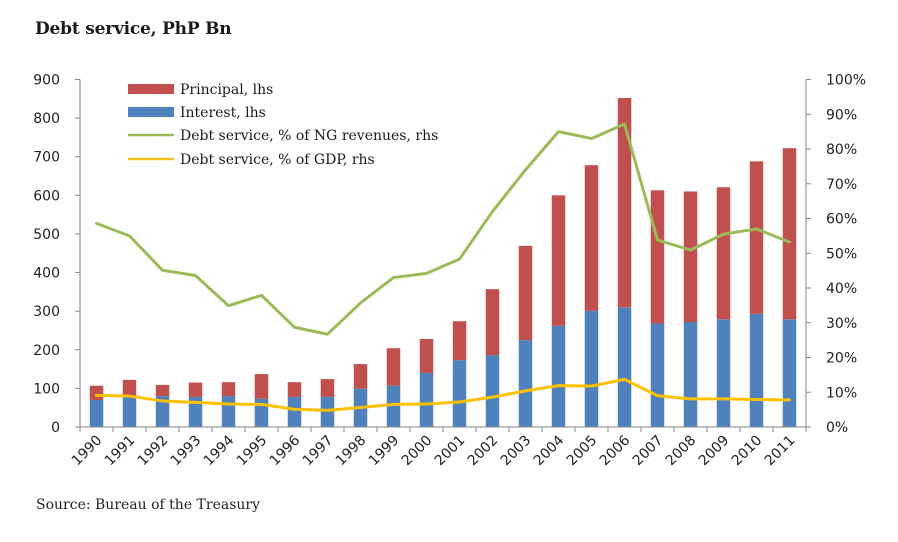  Describe the element at coordinates (96, 392) in the screenshot. I see `bar-principal-1990` at that location.